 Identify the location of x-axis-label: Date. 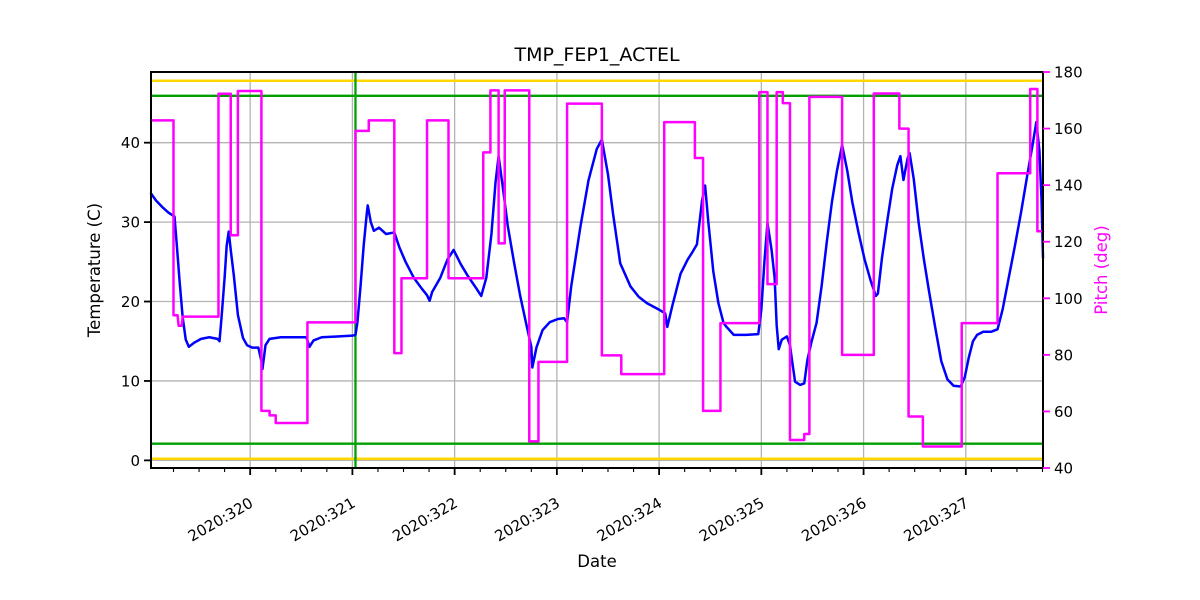
(596, 561).